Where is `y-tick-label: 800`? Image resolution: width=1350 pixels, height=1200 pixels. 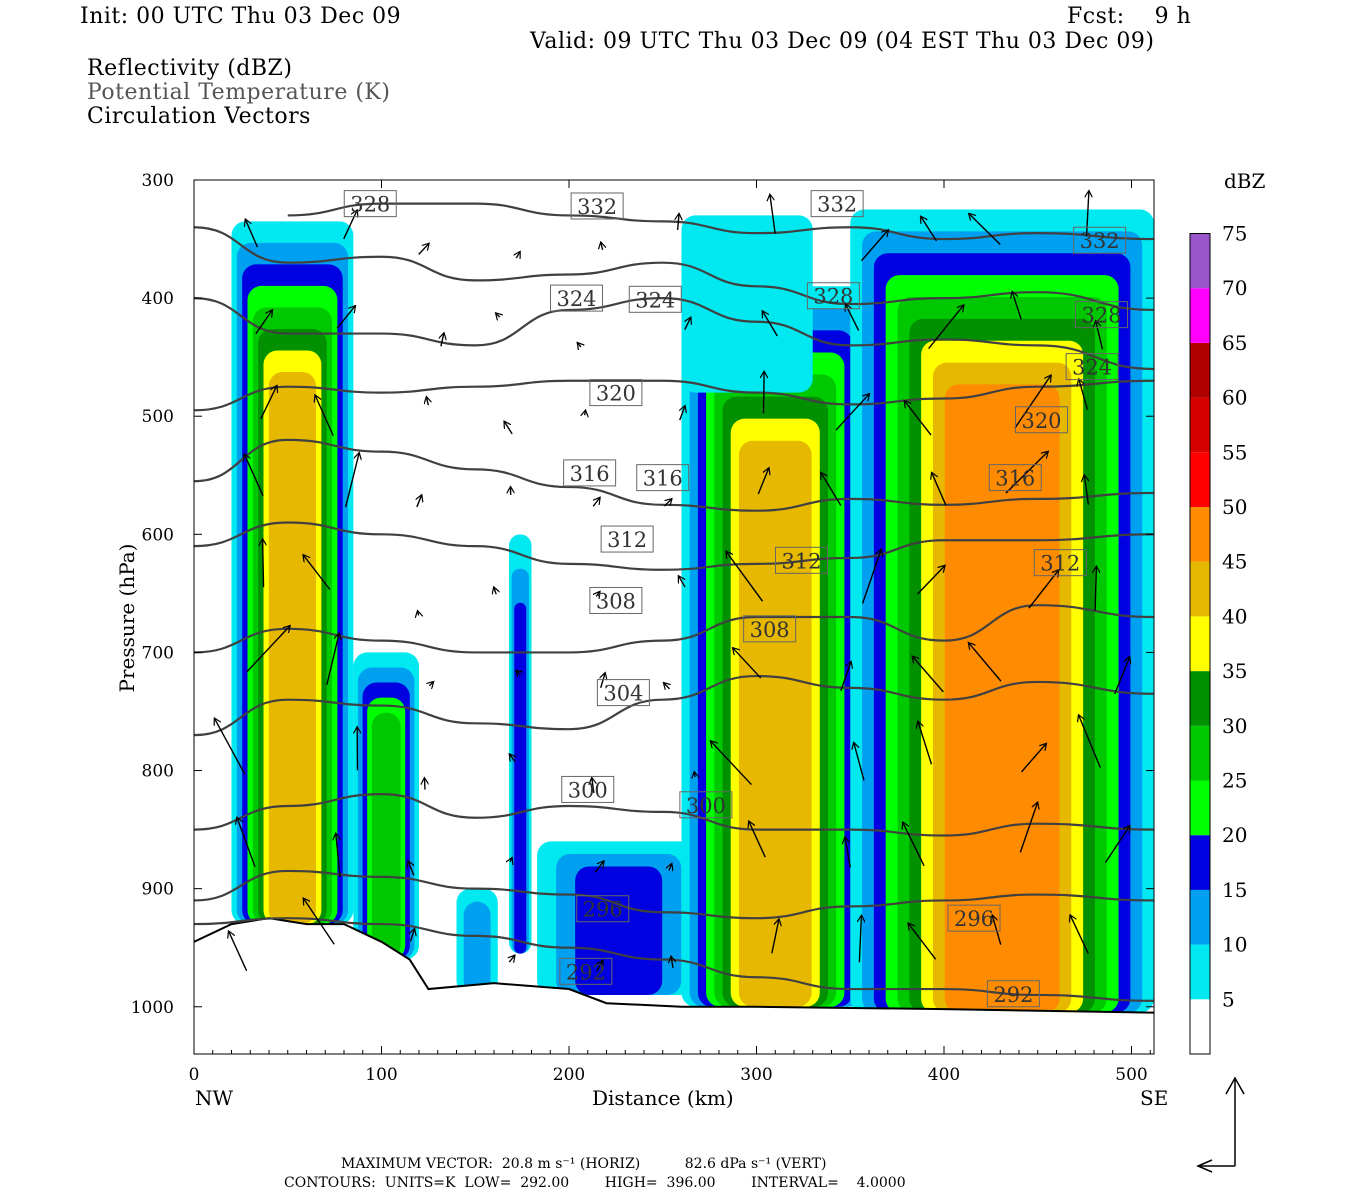
y-tick-label: 800 is located at coordinates (158, 772).